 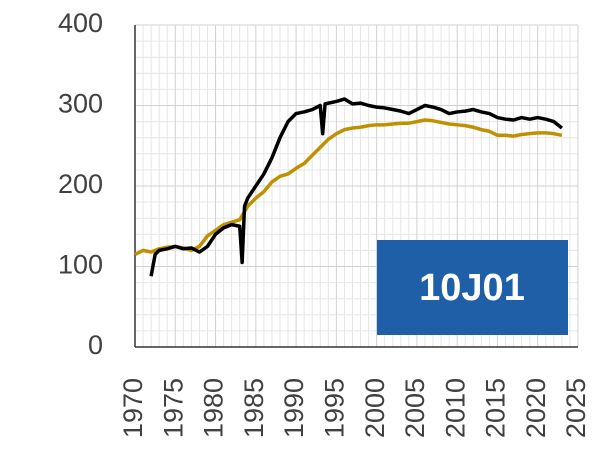 I want to click on x-tick-label: 1985, so click(x=254, y=408).